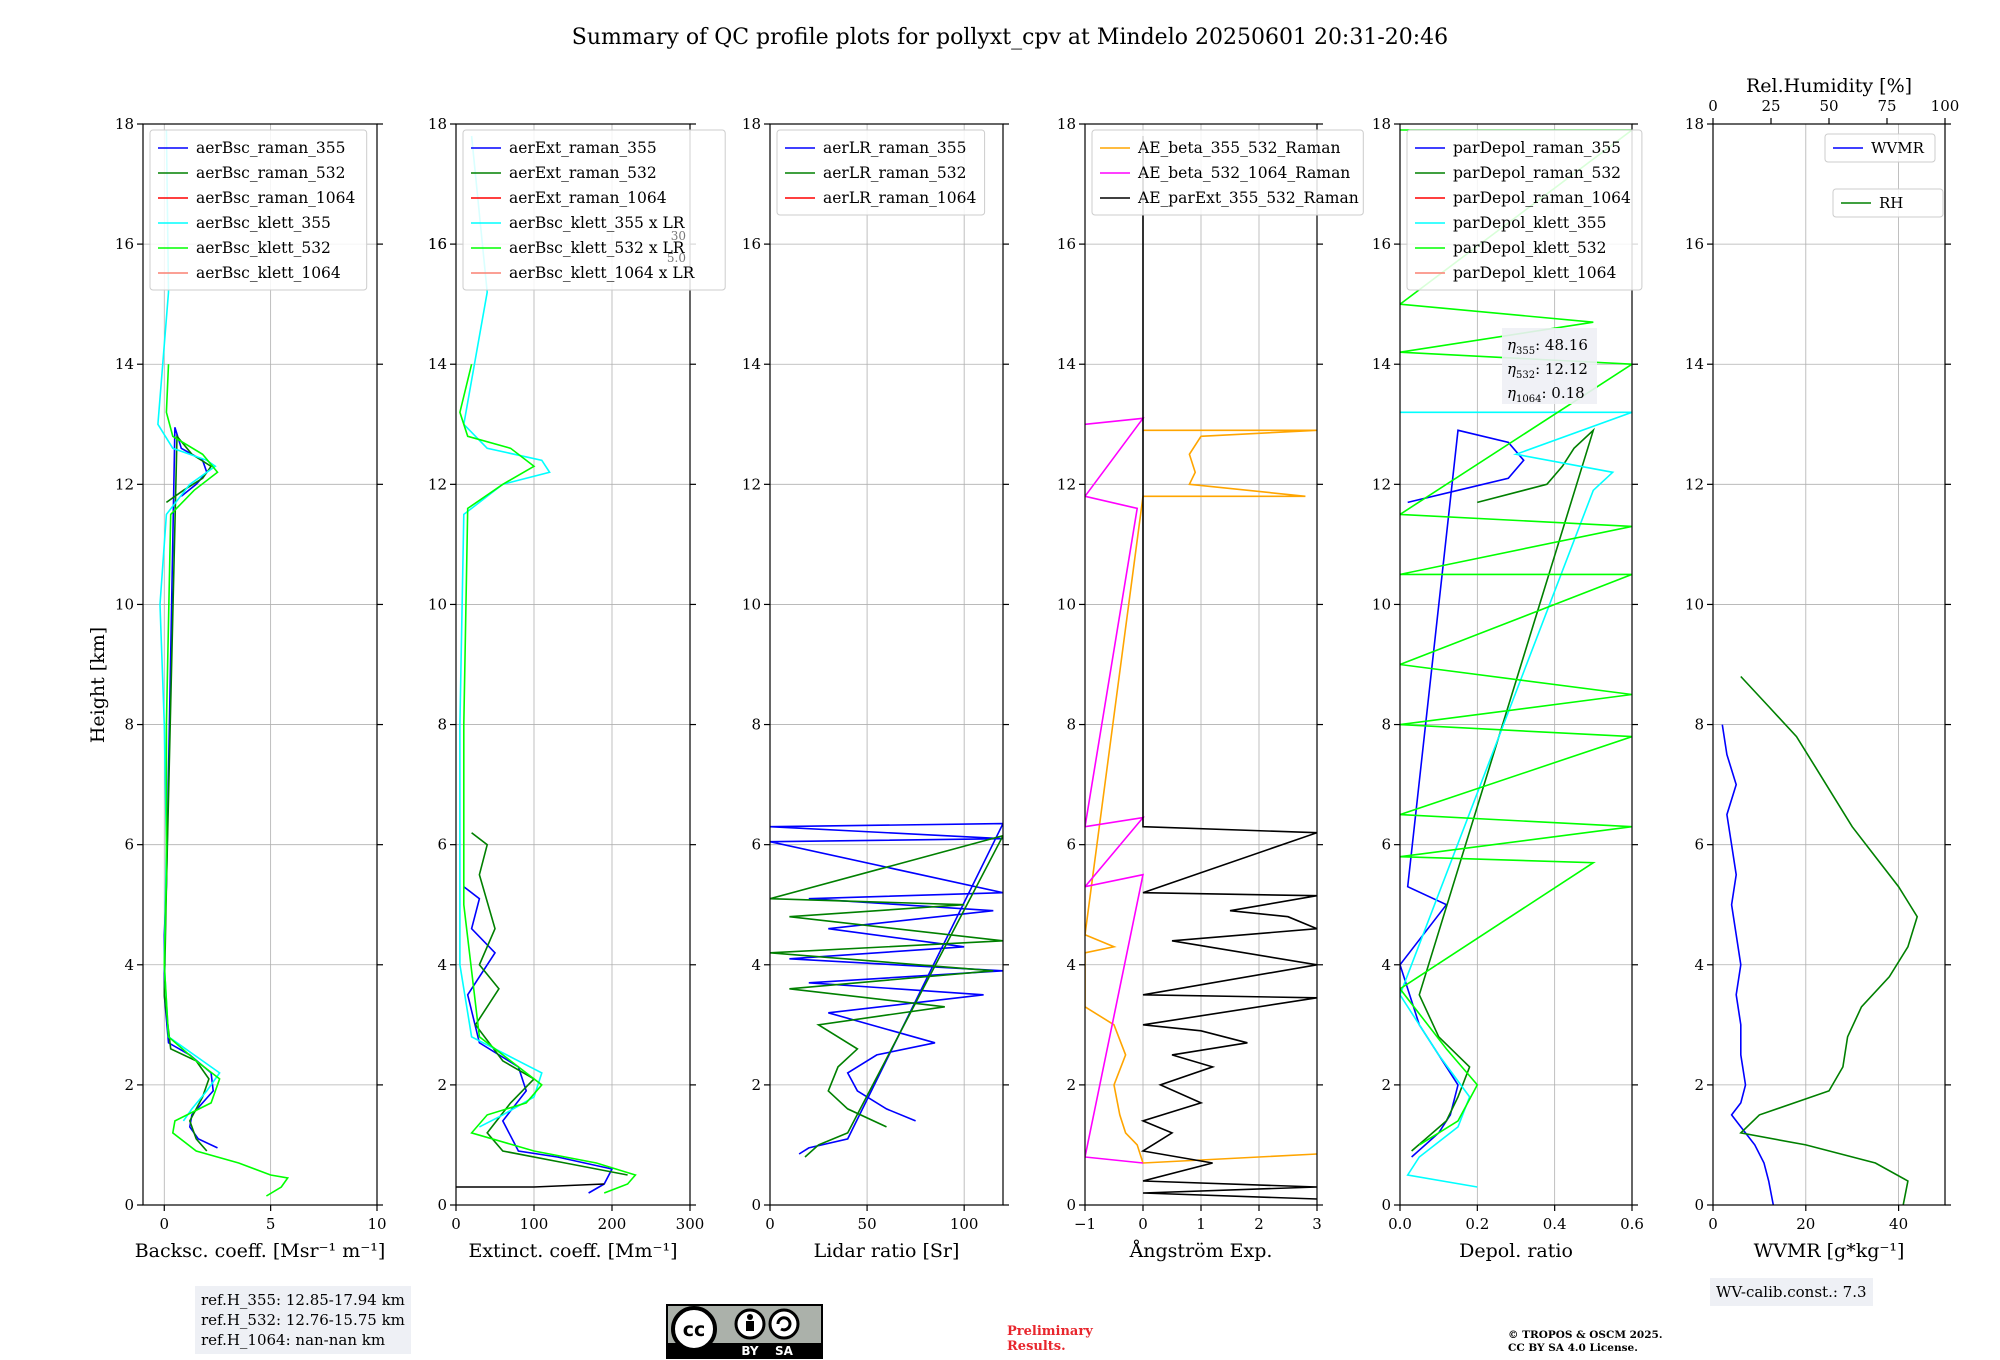 The width and height of the screenshot is (2000, 1360). I want to click on top-x-tick-label: 50, so click(1828, 106).